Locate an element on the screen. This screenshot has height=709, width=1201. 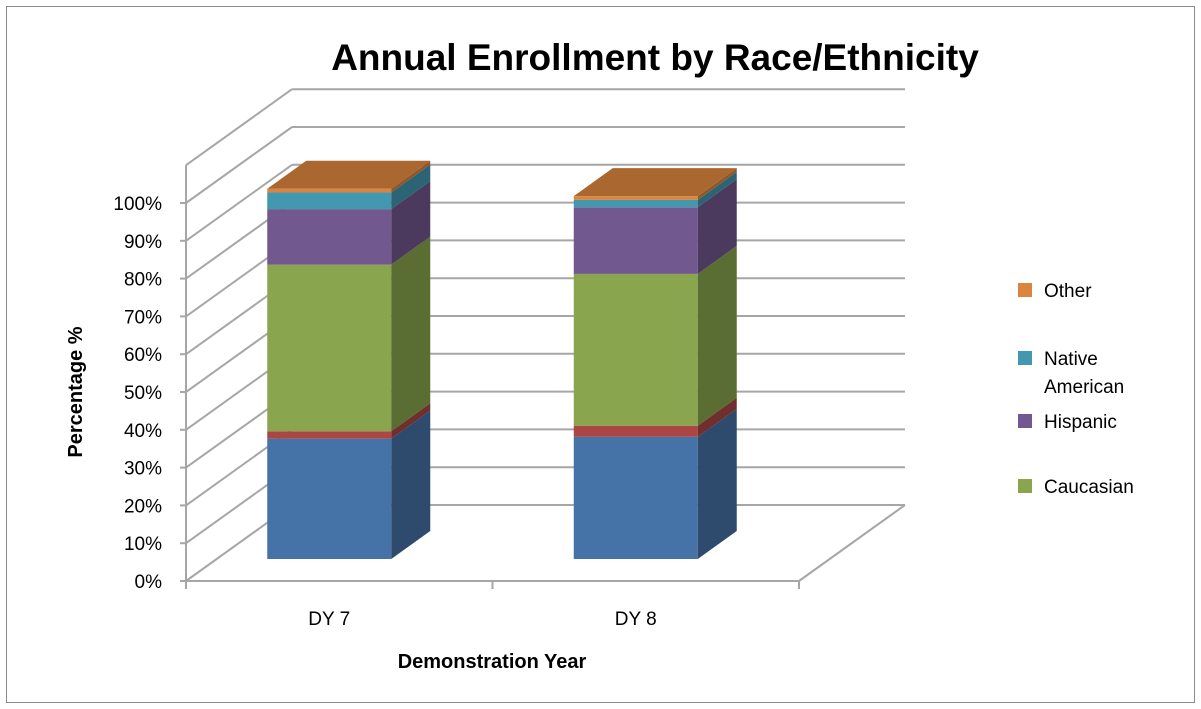
y-tick-label: 10% is located at coordinates (143, 544).